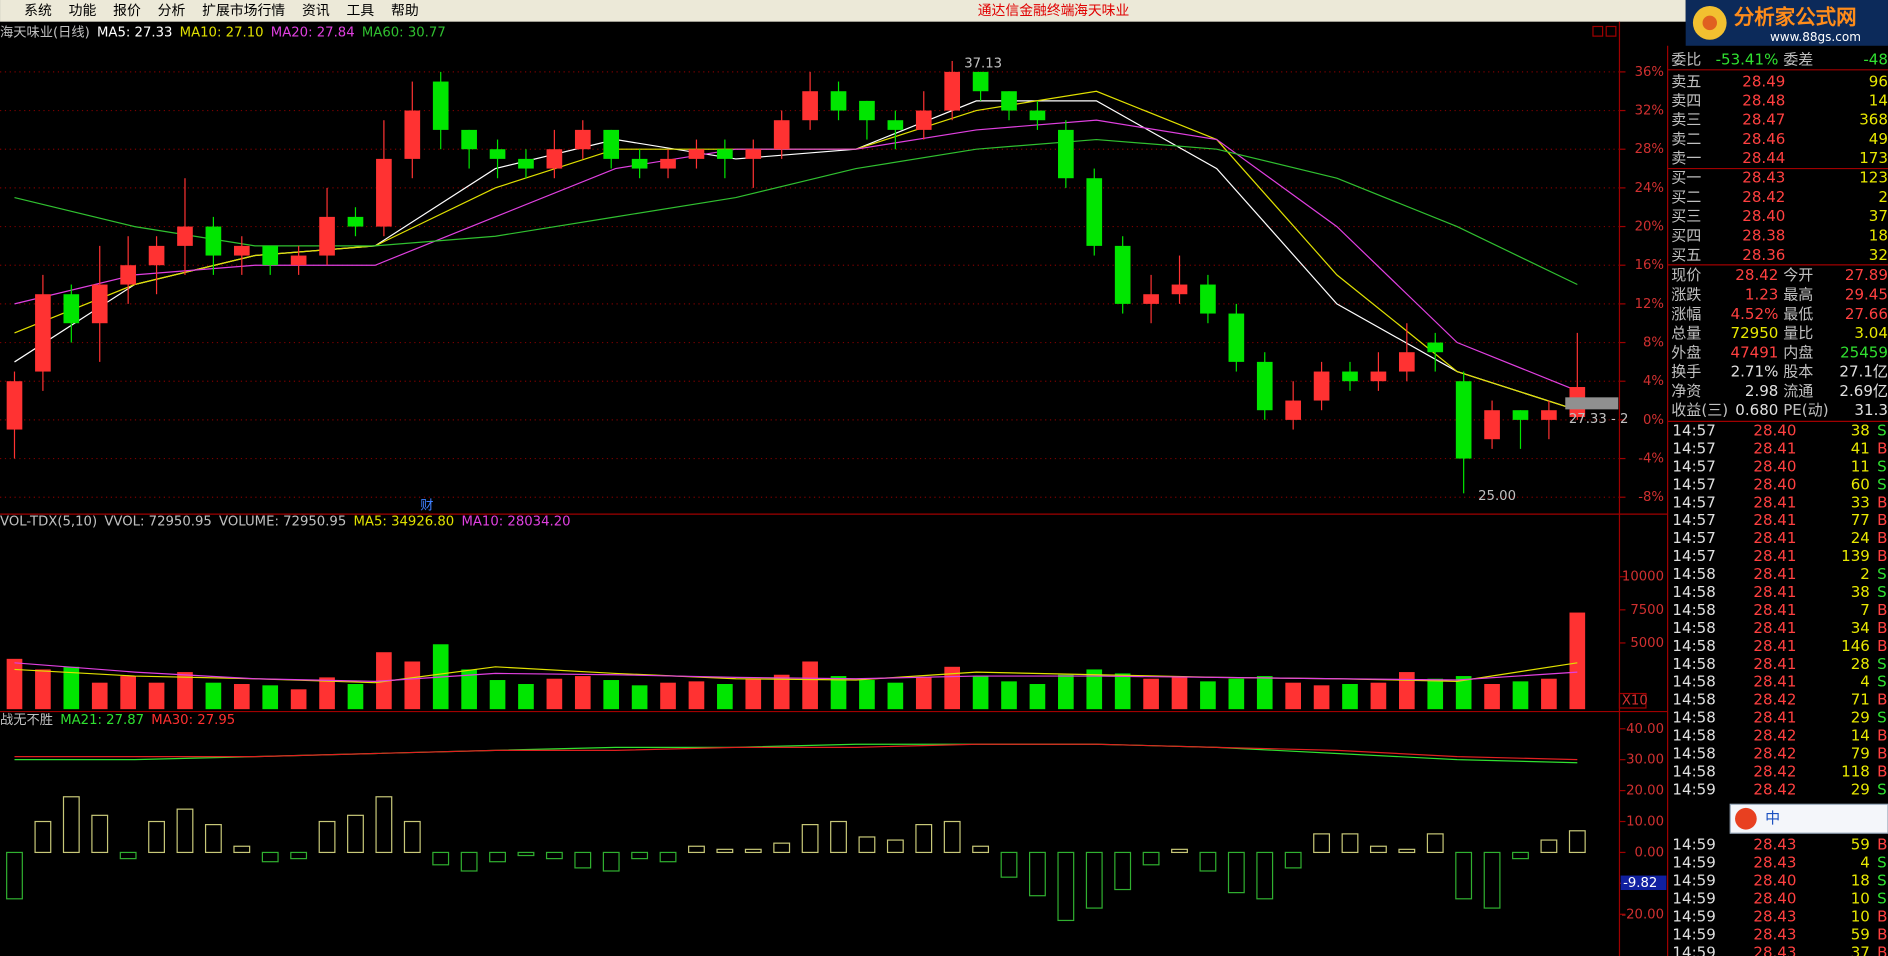 The height and width of the screenshot is (956, 1888). What do you see at coordinates (172, 11) in the screenshot?
I see `menu-item: 分析` at bounding box center [172, 11].